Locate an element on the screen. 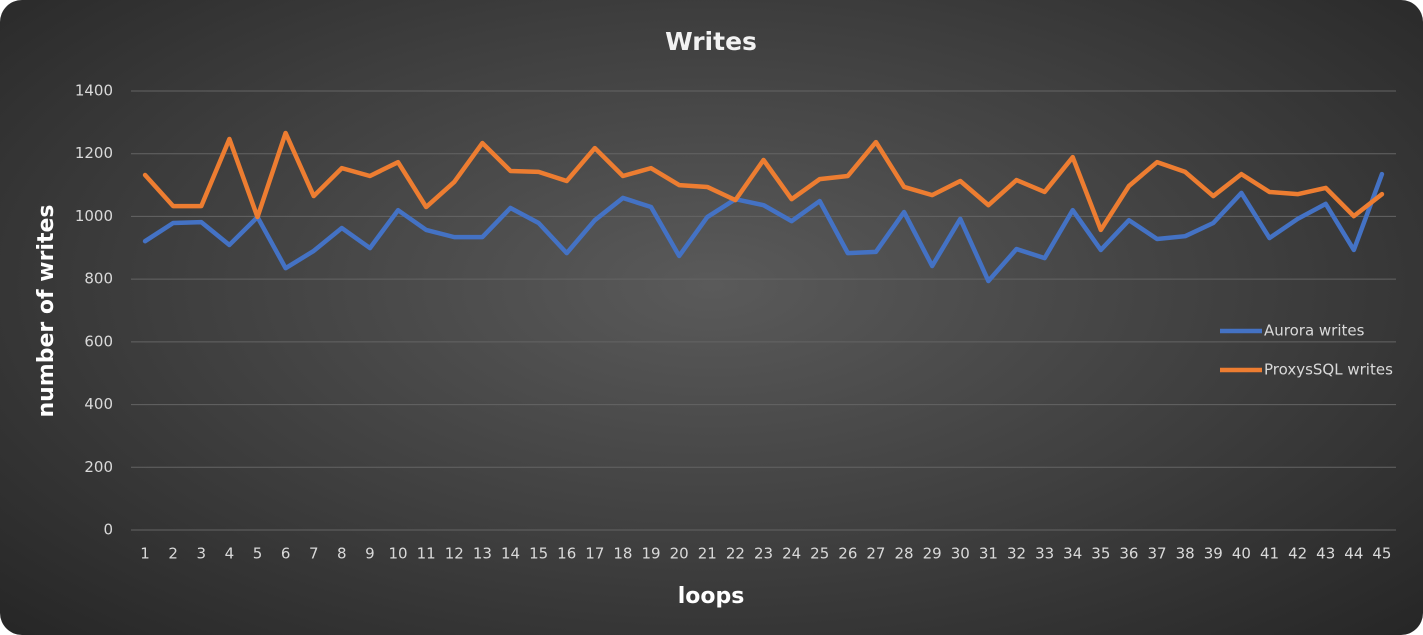 Image resolution: width=1423 pixels, height=635 pixels. x-tick-label: 42 is located at coordinates (1297, 554).